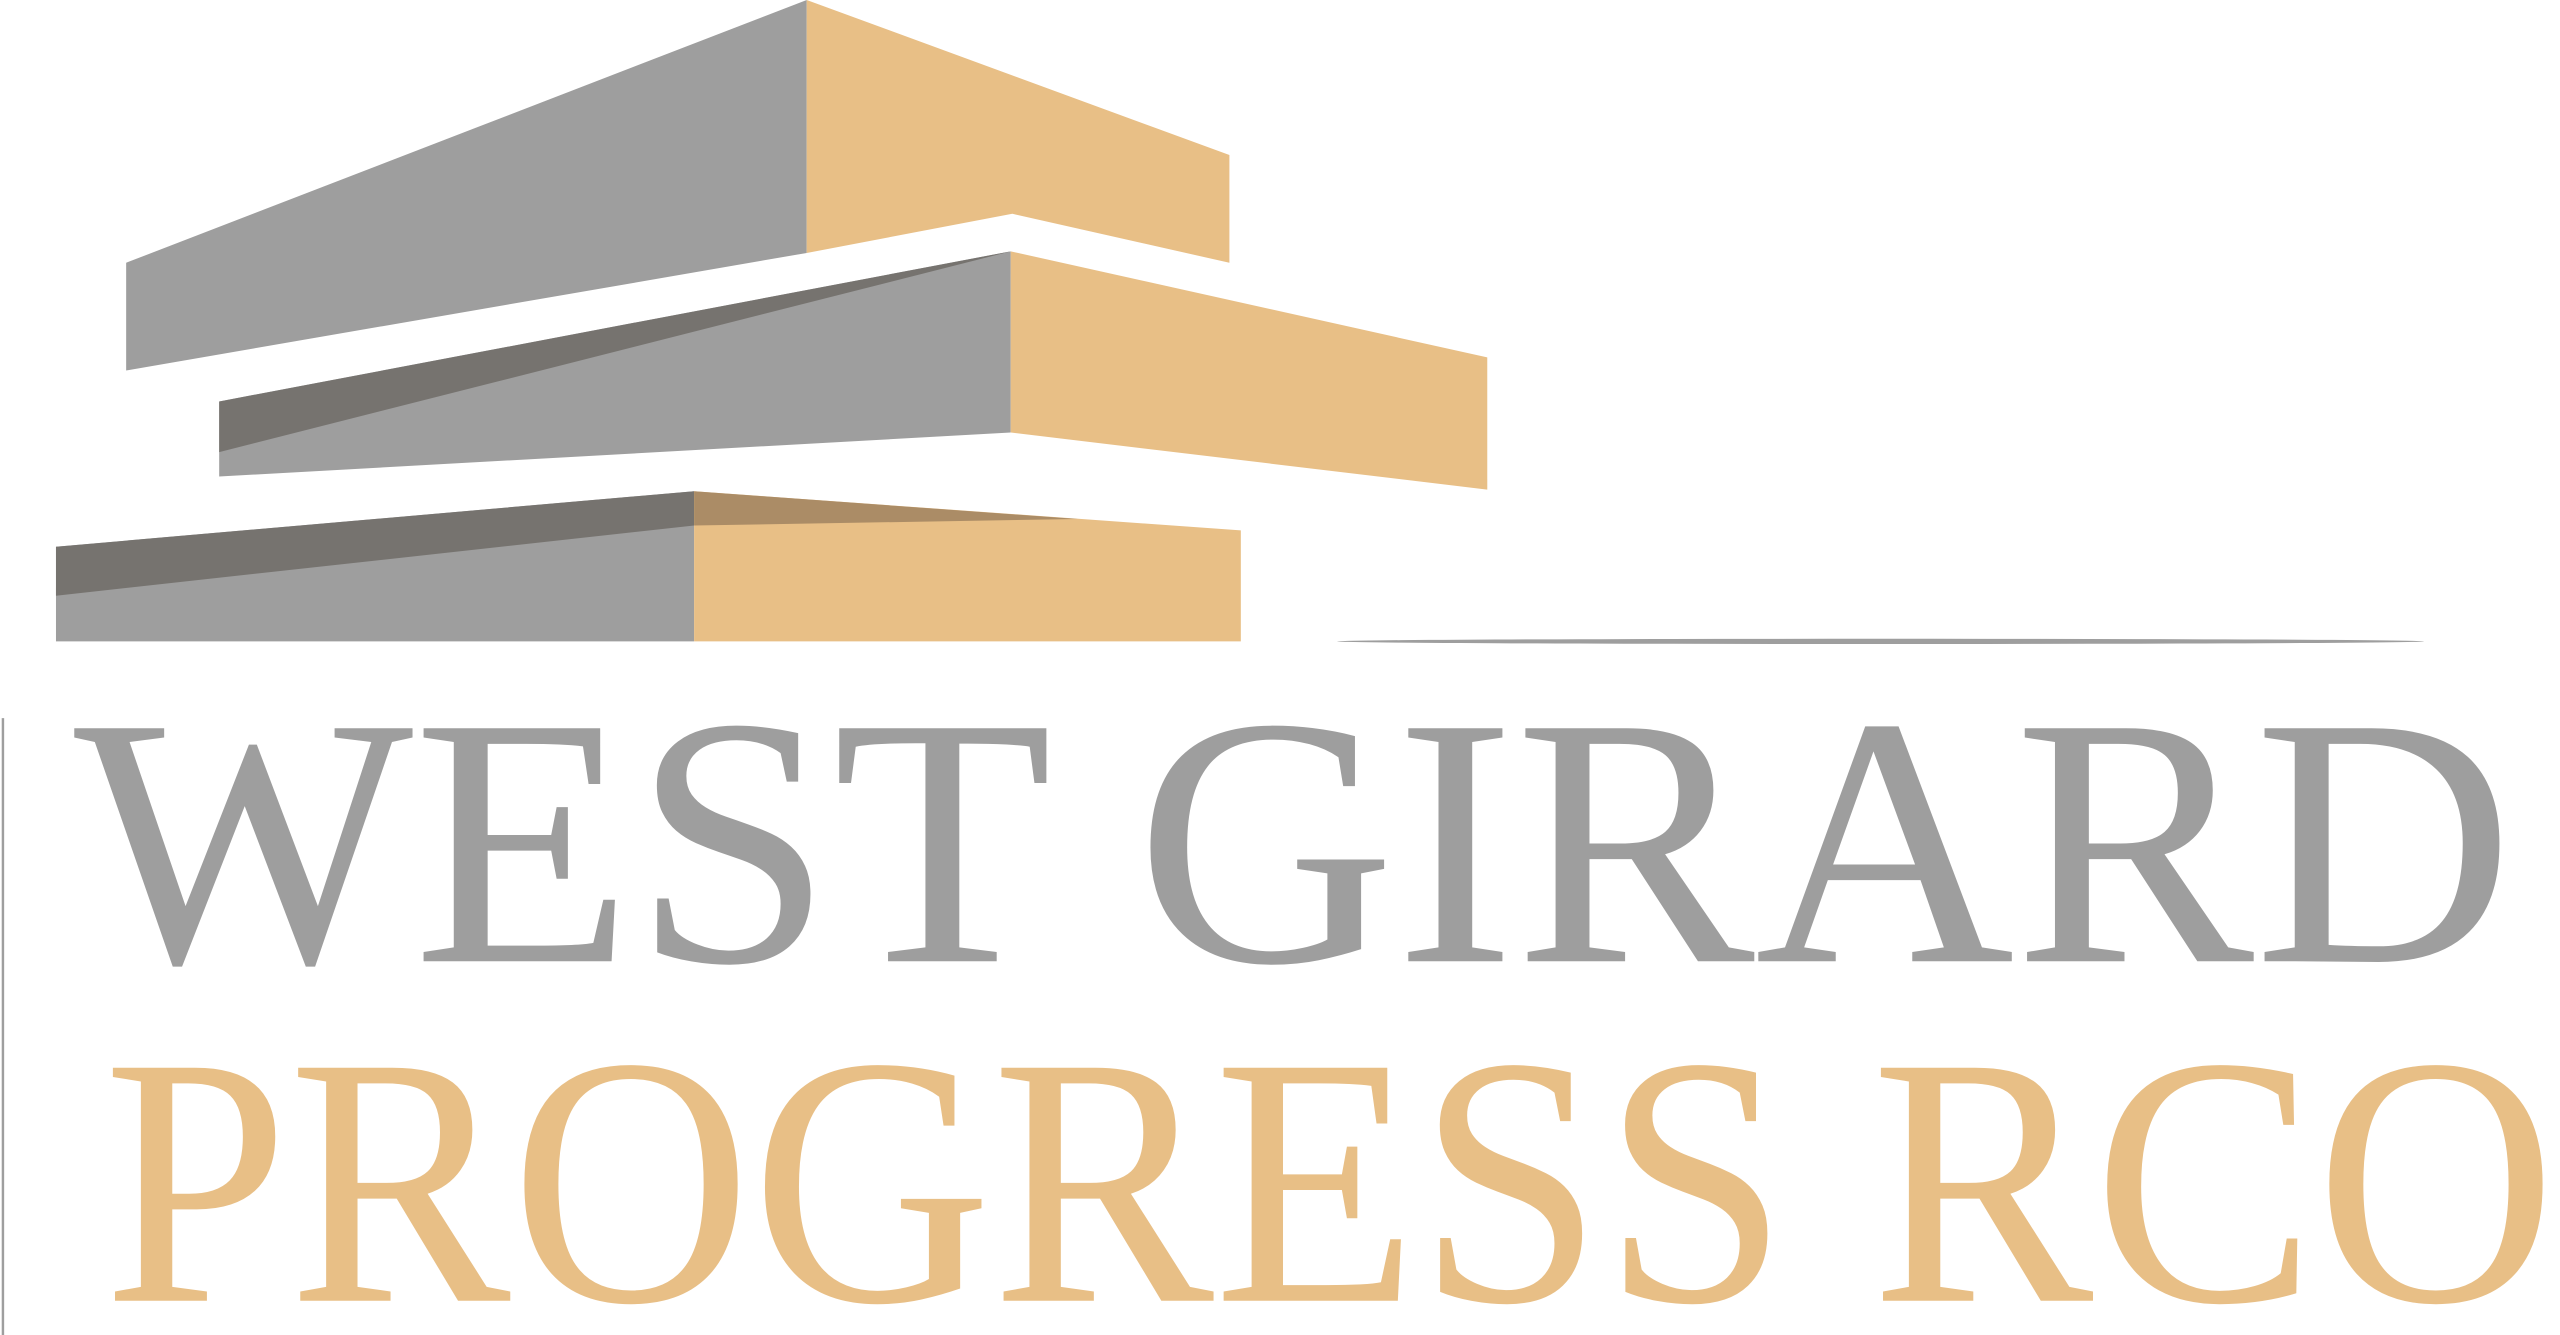 The height and width of the screenshot is (1335, 2560). I want to click on middle-gray-slab, so click(615, 364).